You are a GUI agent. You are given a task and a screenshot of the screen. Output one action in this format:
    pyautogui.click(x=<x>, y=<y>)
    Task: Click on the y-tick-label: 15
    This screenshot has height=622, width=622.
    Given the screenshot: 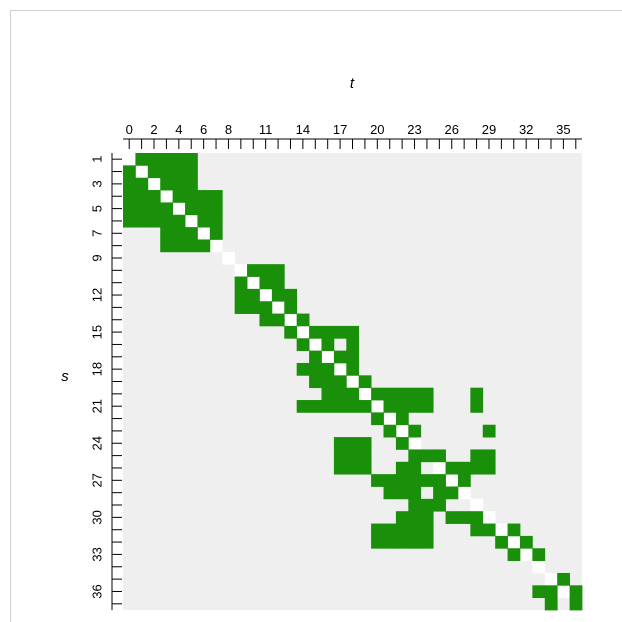 What is the action you would take?
    pyautogui.click(x=96, y=332)
    